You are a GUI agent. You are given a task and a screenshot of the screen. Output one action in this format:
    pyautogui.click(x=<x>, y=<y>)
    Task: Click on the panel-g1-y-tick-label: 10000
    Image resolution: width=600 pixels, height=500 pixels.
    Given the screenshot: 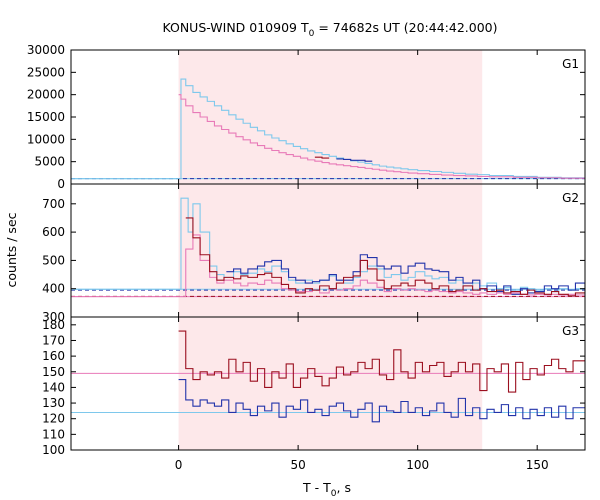 What is the action you would take?
    pyautogui.click(x=46, y=139)
    